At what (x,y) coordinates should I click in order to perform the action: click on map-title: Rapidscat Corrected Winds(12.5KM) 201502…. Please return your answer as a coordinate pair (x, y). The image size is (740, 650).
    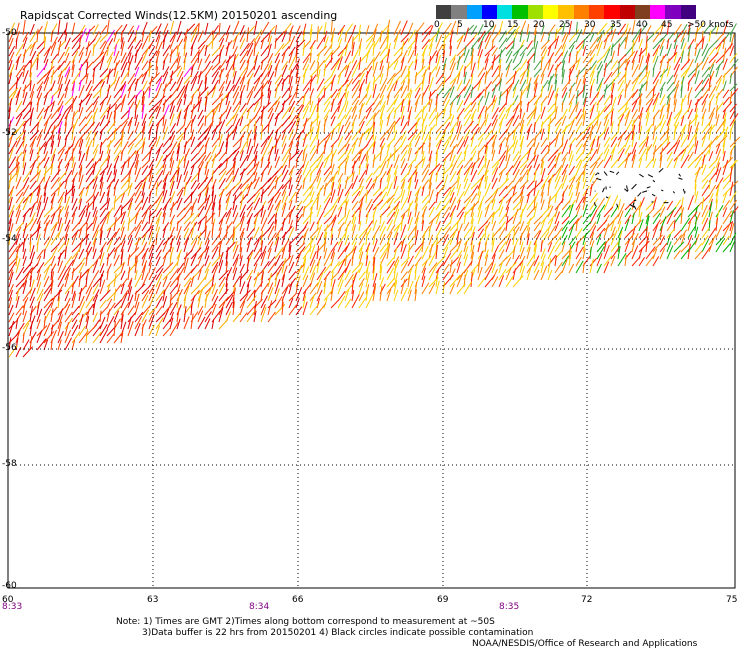
    Looking at the image, I should click on (179, 15).